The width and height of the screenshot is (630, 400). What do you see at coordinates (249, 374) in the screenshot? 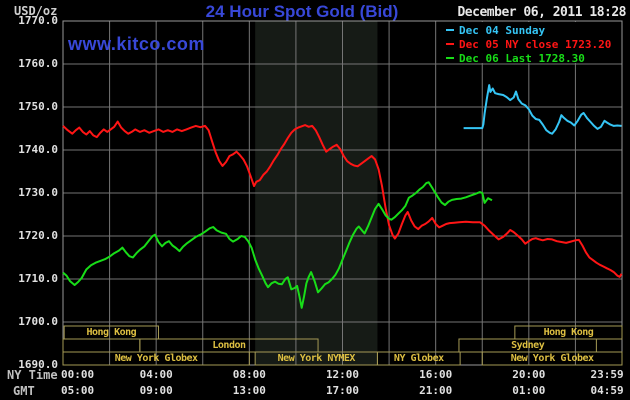
I see `ny-time-tick-label: 08:00` at bounding box center [249, 374].